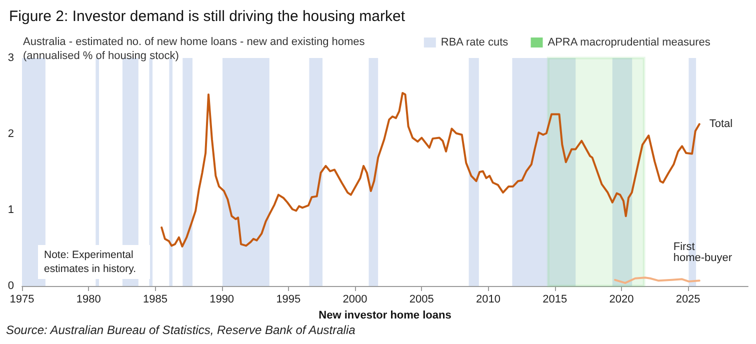 The width and height of the screenshot is (756, 344). Describe the element at coordinates (621, 300) in the screenshot. I see `x-tick-label: 2020` at that location.